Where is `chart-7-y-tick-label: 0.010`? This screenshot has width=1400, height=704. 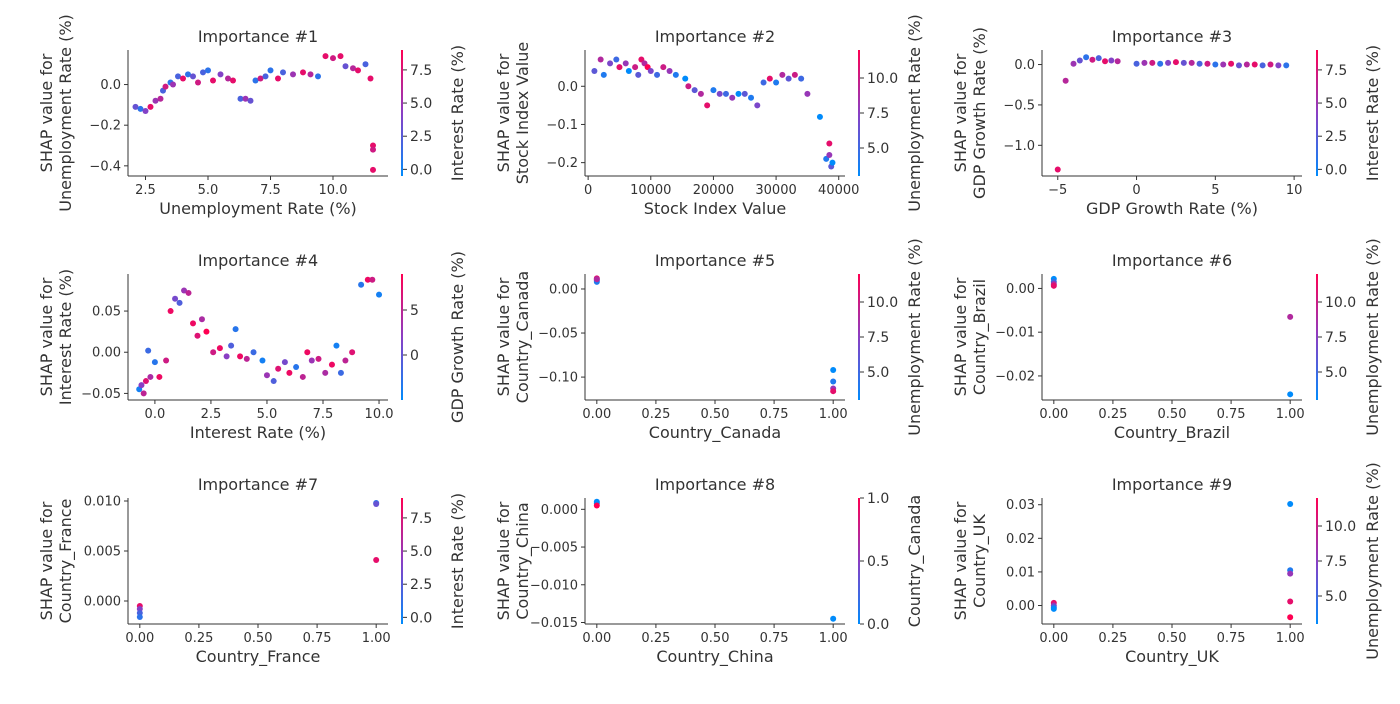
chart-7-y-tick-label: 0.010 is located at coordinates (102, 502).